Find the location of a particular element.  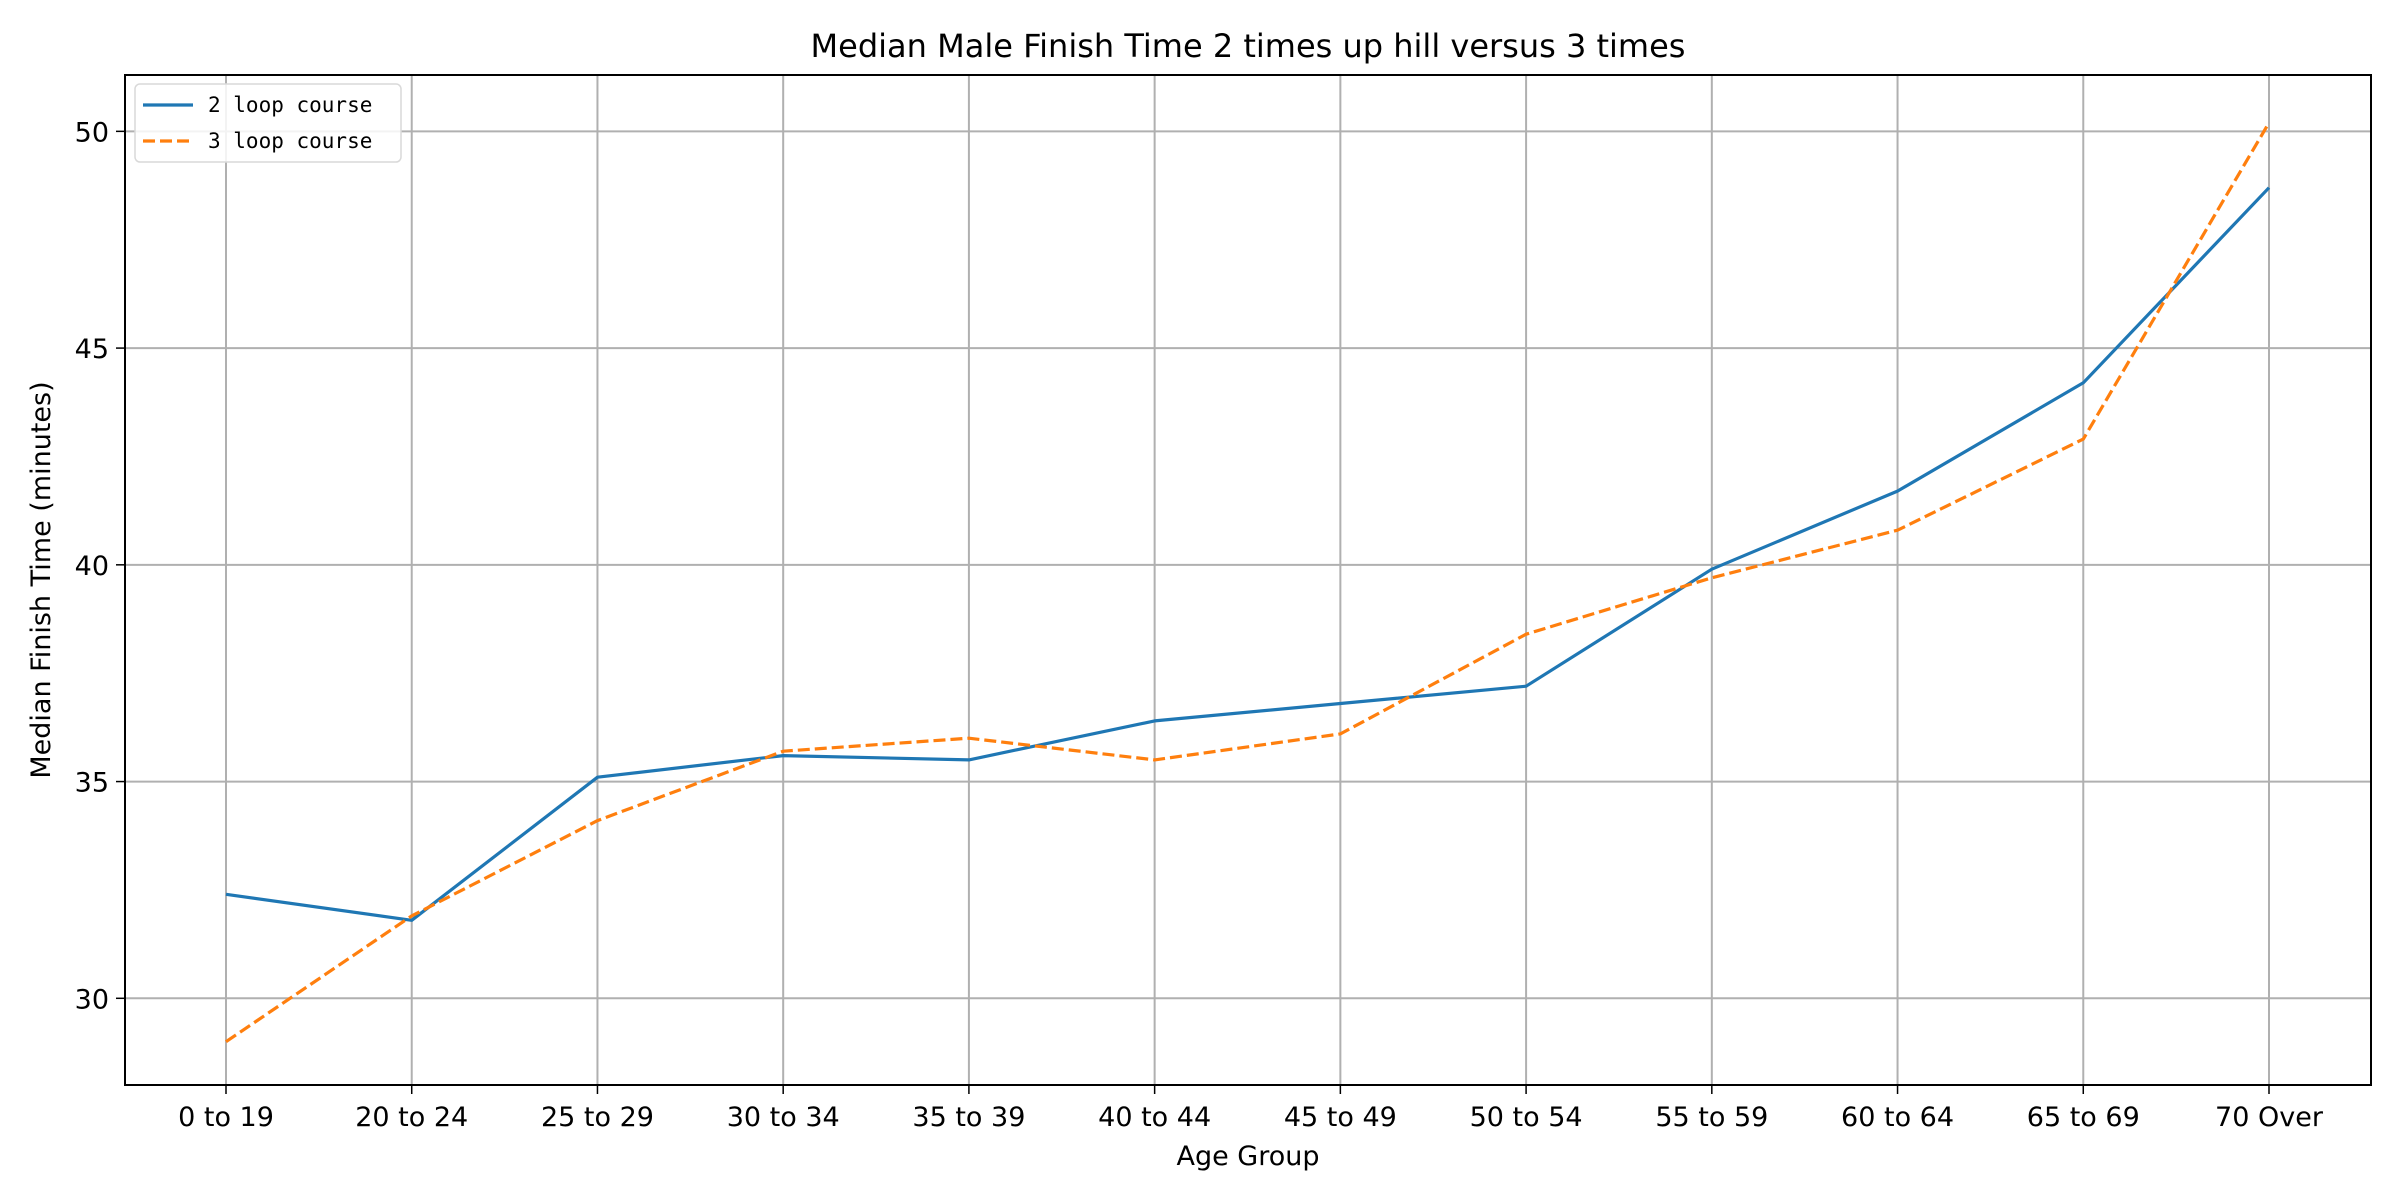

x-tick-label: 60 to 64 is located at coordinates (1897, 1117).